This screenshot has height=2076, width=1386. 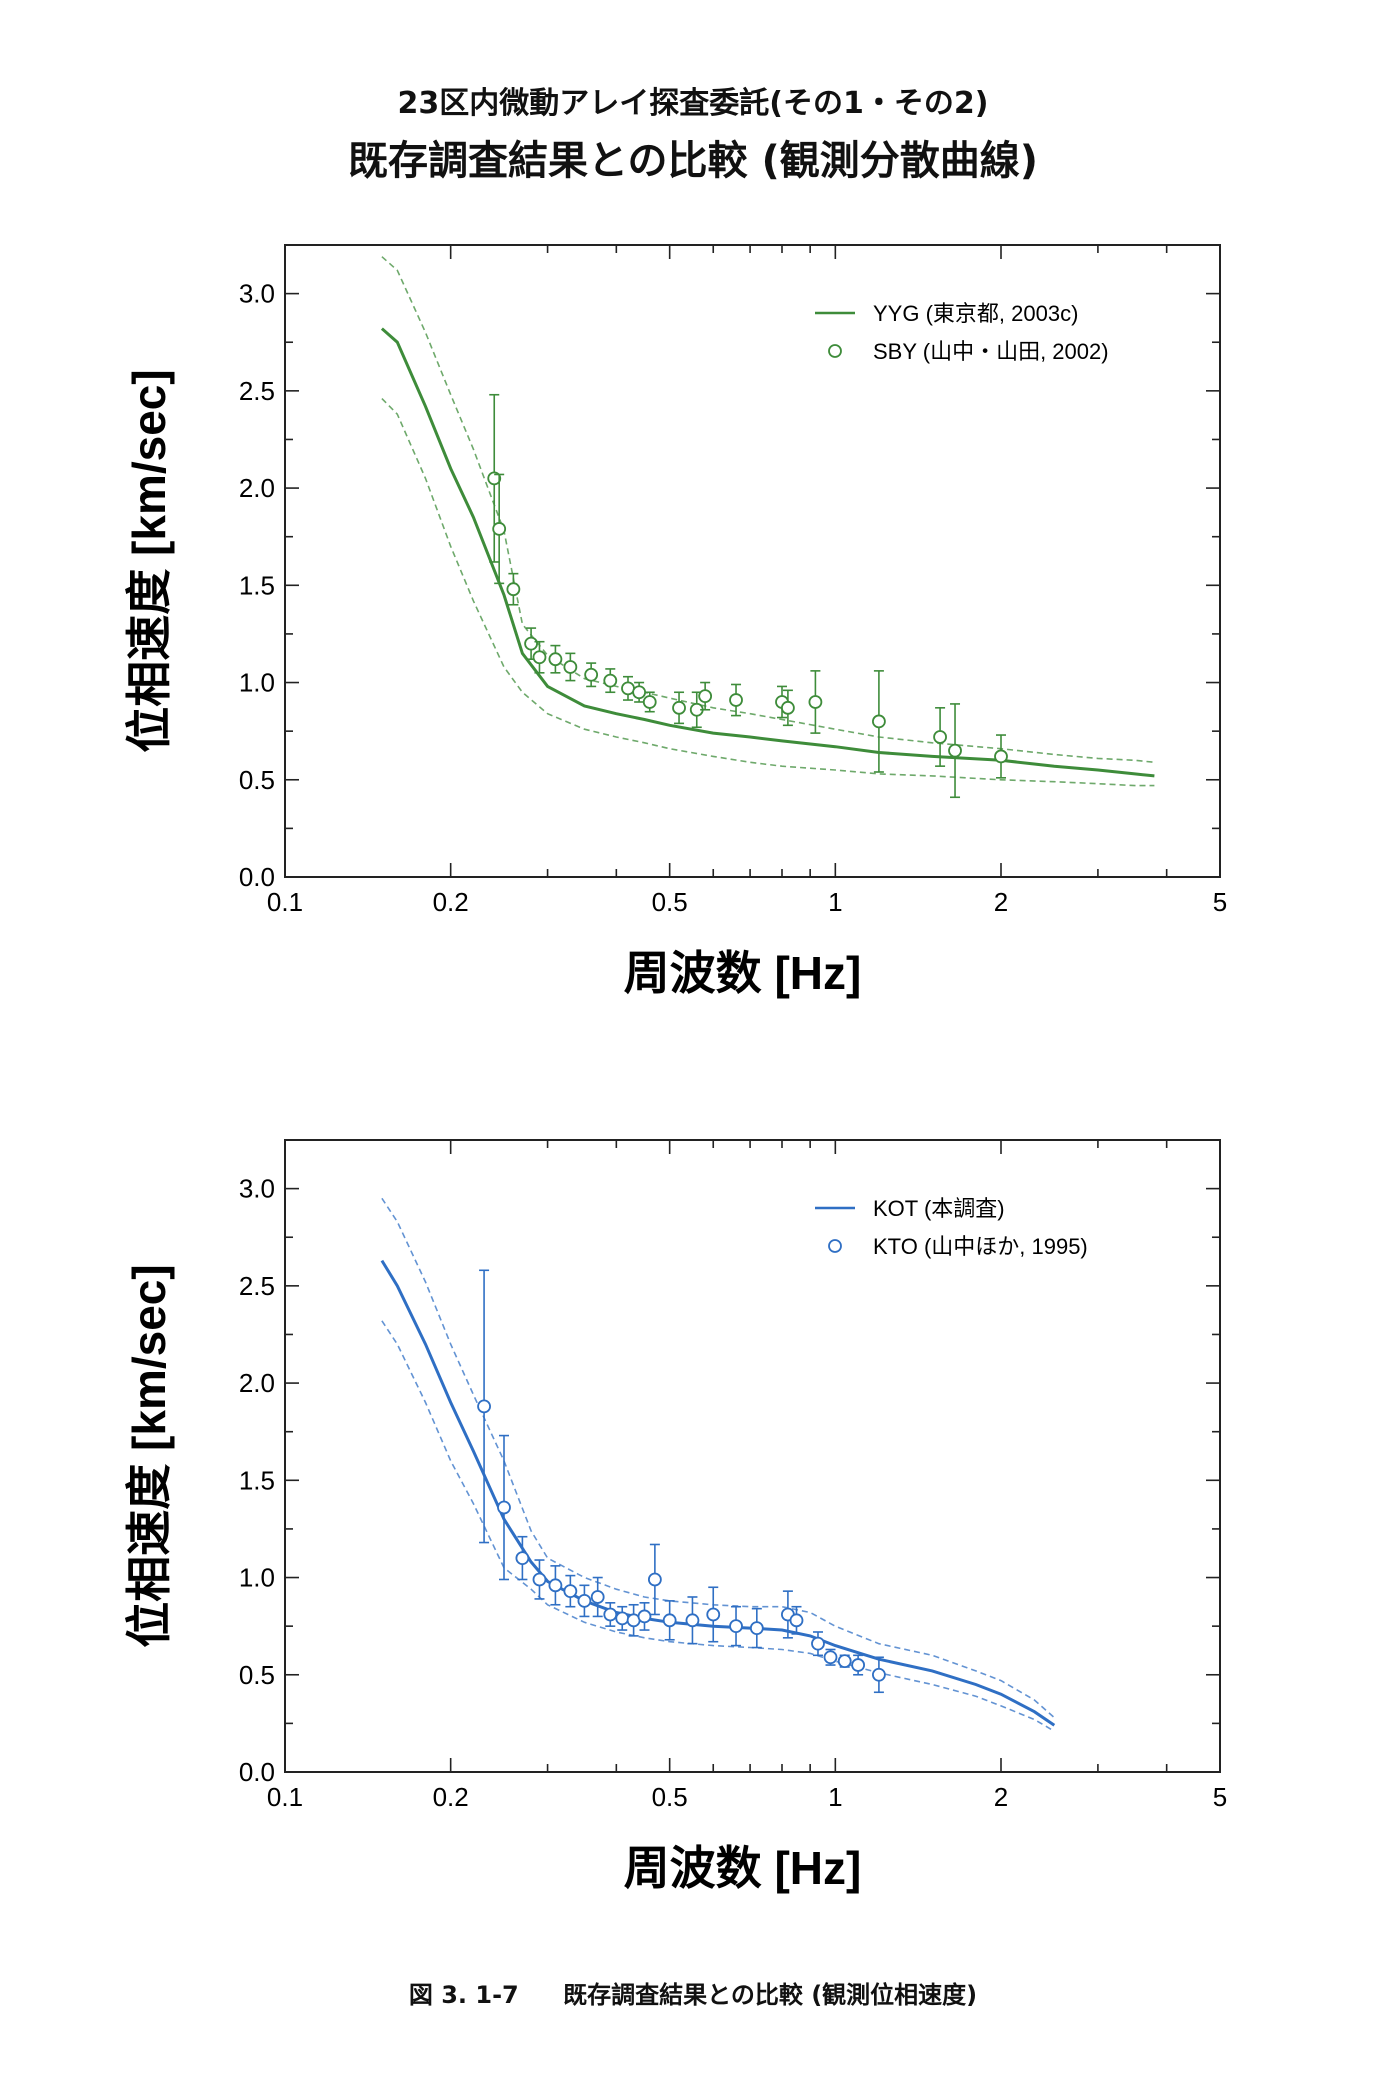 I want to click on legend: KOT (本調査) KTO (山中ほか, 1995), so click(x=951, y=1227).